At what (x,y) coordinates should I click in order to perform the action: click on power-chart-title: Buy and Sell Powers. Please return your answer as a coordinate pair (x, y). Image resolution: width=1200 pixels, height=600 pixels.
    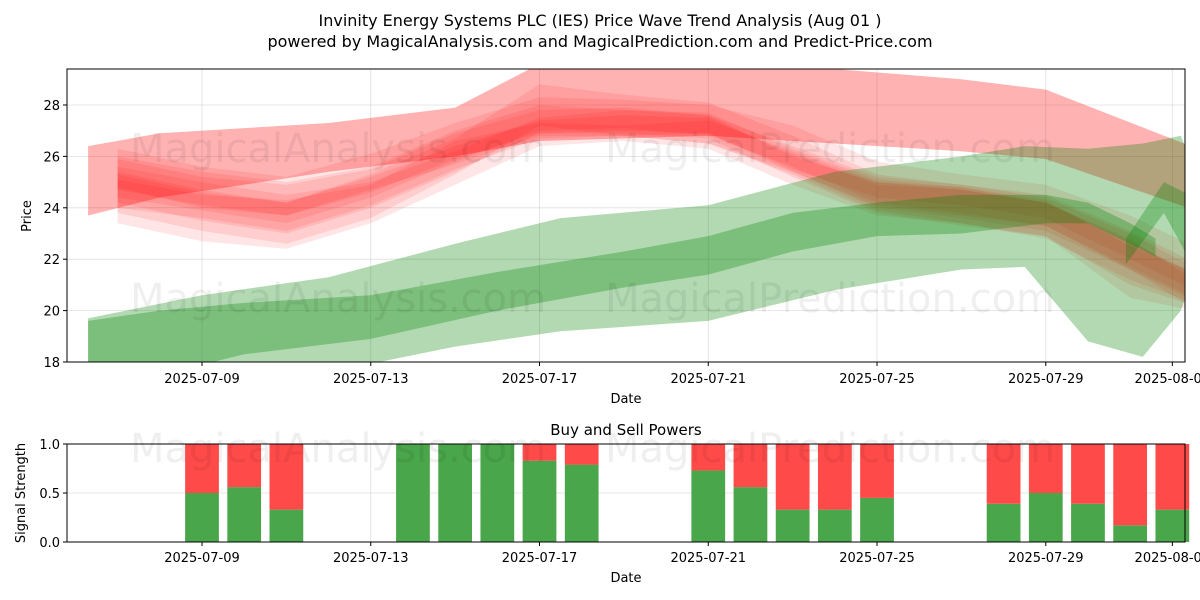
    Looking at the image, I should click on (626, 430).